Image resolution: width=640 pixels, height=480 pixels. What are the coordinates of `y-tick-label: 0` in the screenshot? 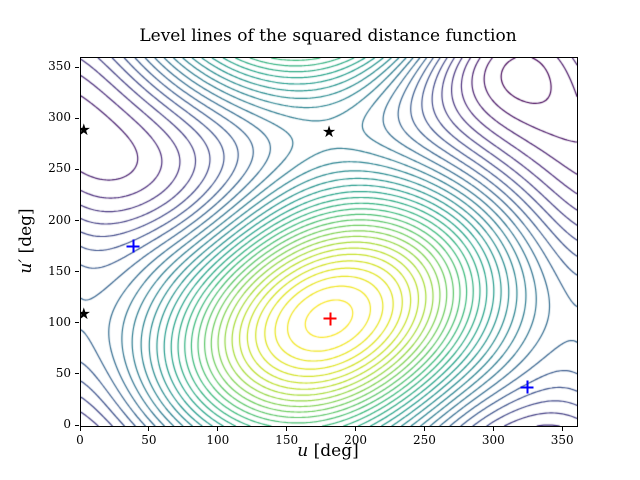 It's located at (67, 424).